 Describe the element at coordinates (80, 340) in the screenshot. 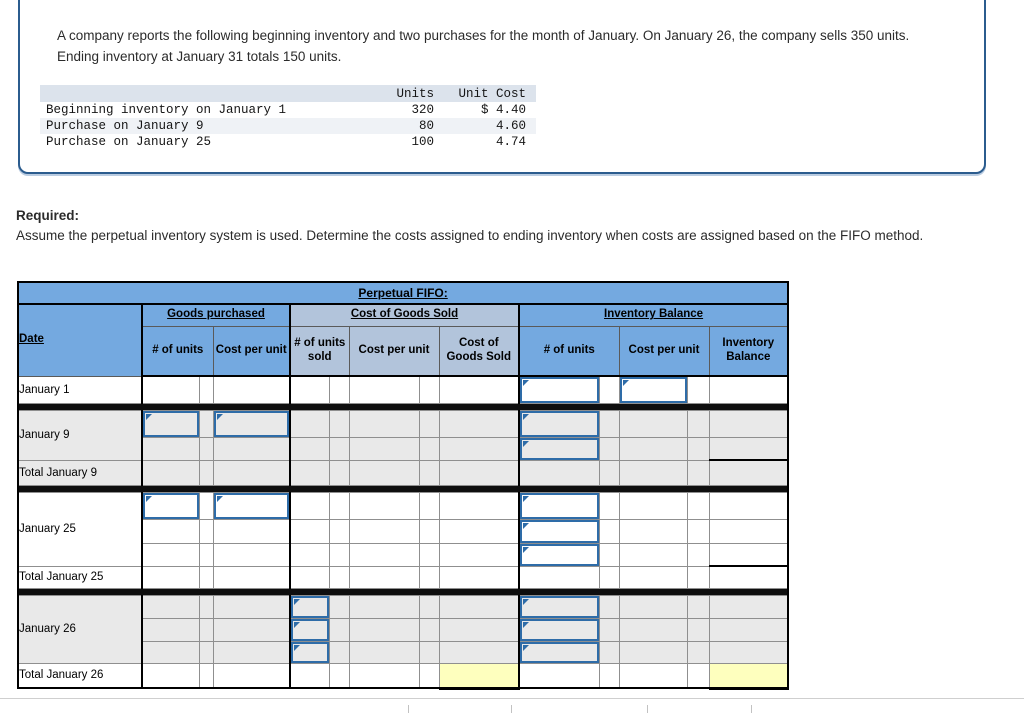

I see `date-column-header: Date` at that location.